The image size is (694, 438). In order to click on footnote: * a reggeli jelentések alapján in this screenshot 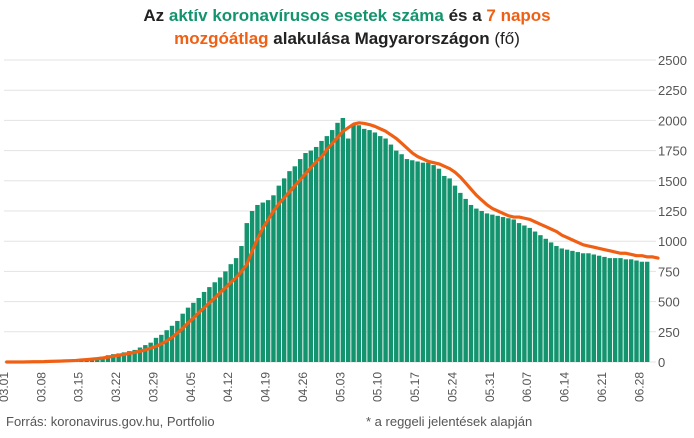, I will do `click(449, 421)`.